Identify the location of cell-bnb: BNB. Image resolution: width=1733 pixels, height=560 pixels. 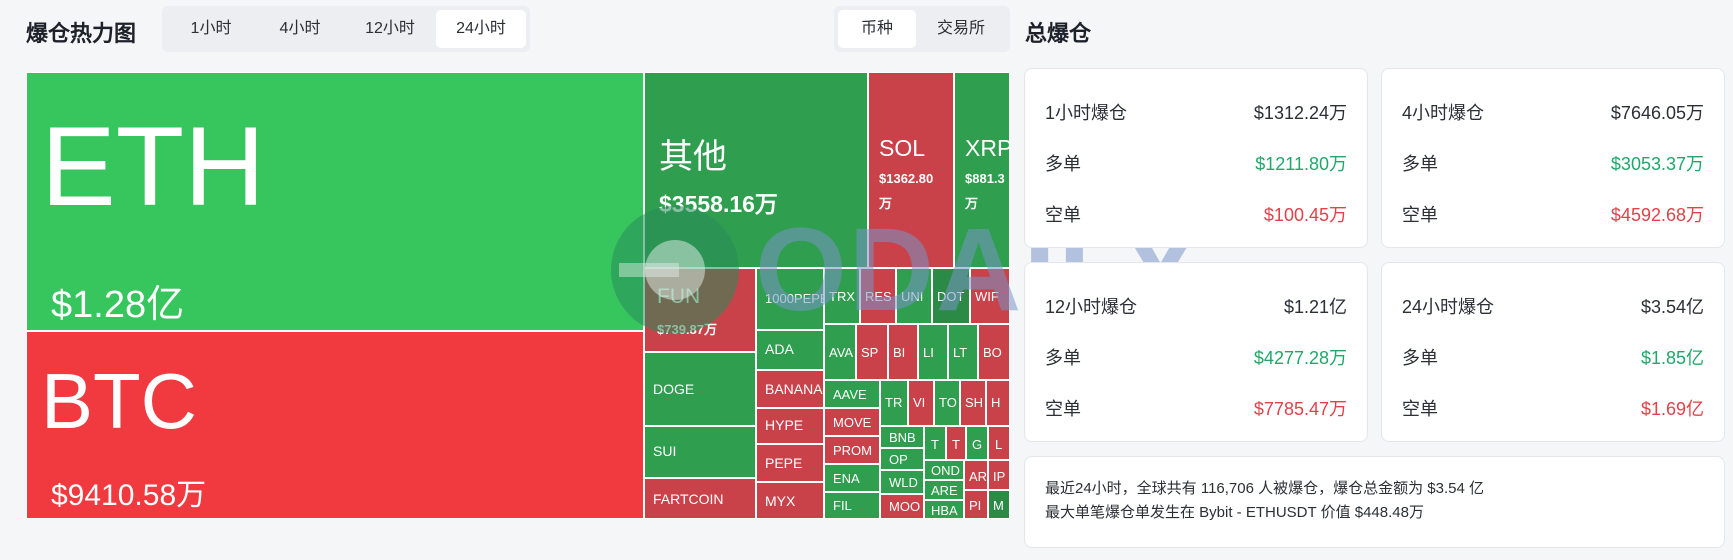
(902, 437).